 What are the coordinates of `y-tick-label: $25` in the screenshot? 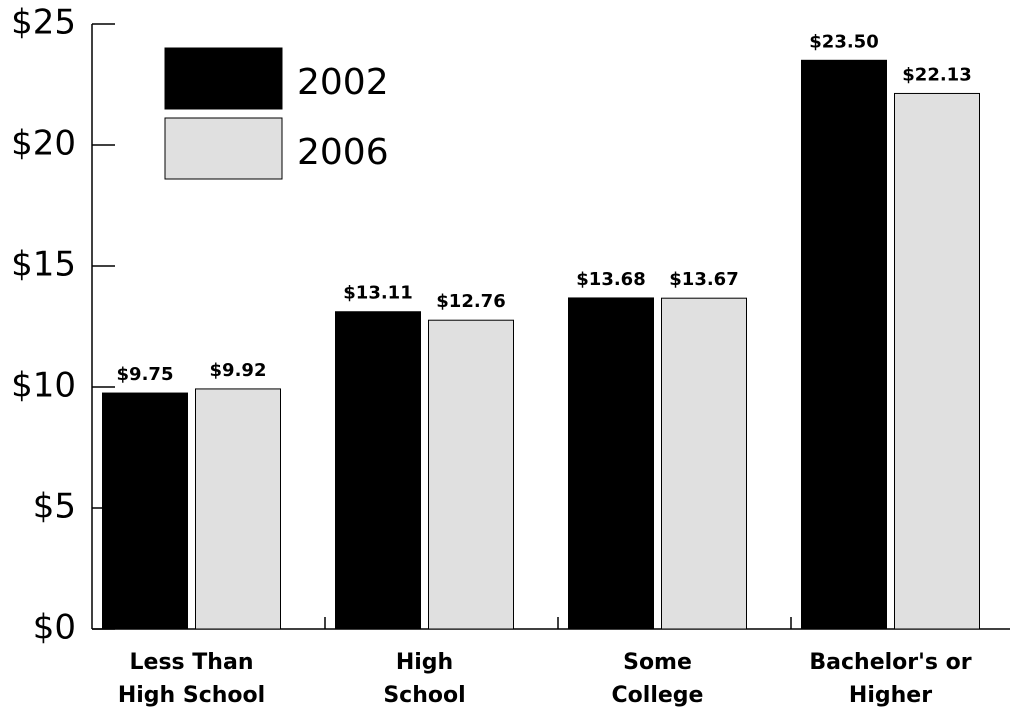 It's located at (43, 23).